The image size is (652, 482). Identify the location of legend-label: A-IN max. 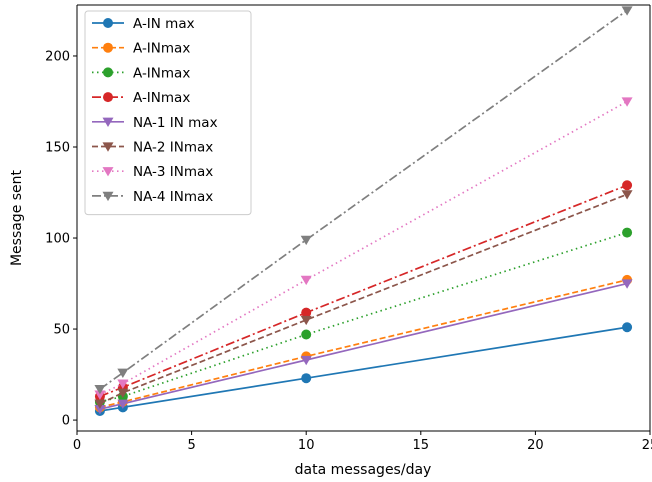
(164, 24).